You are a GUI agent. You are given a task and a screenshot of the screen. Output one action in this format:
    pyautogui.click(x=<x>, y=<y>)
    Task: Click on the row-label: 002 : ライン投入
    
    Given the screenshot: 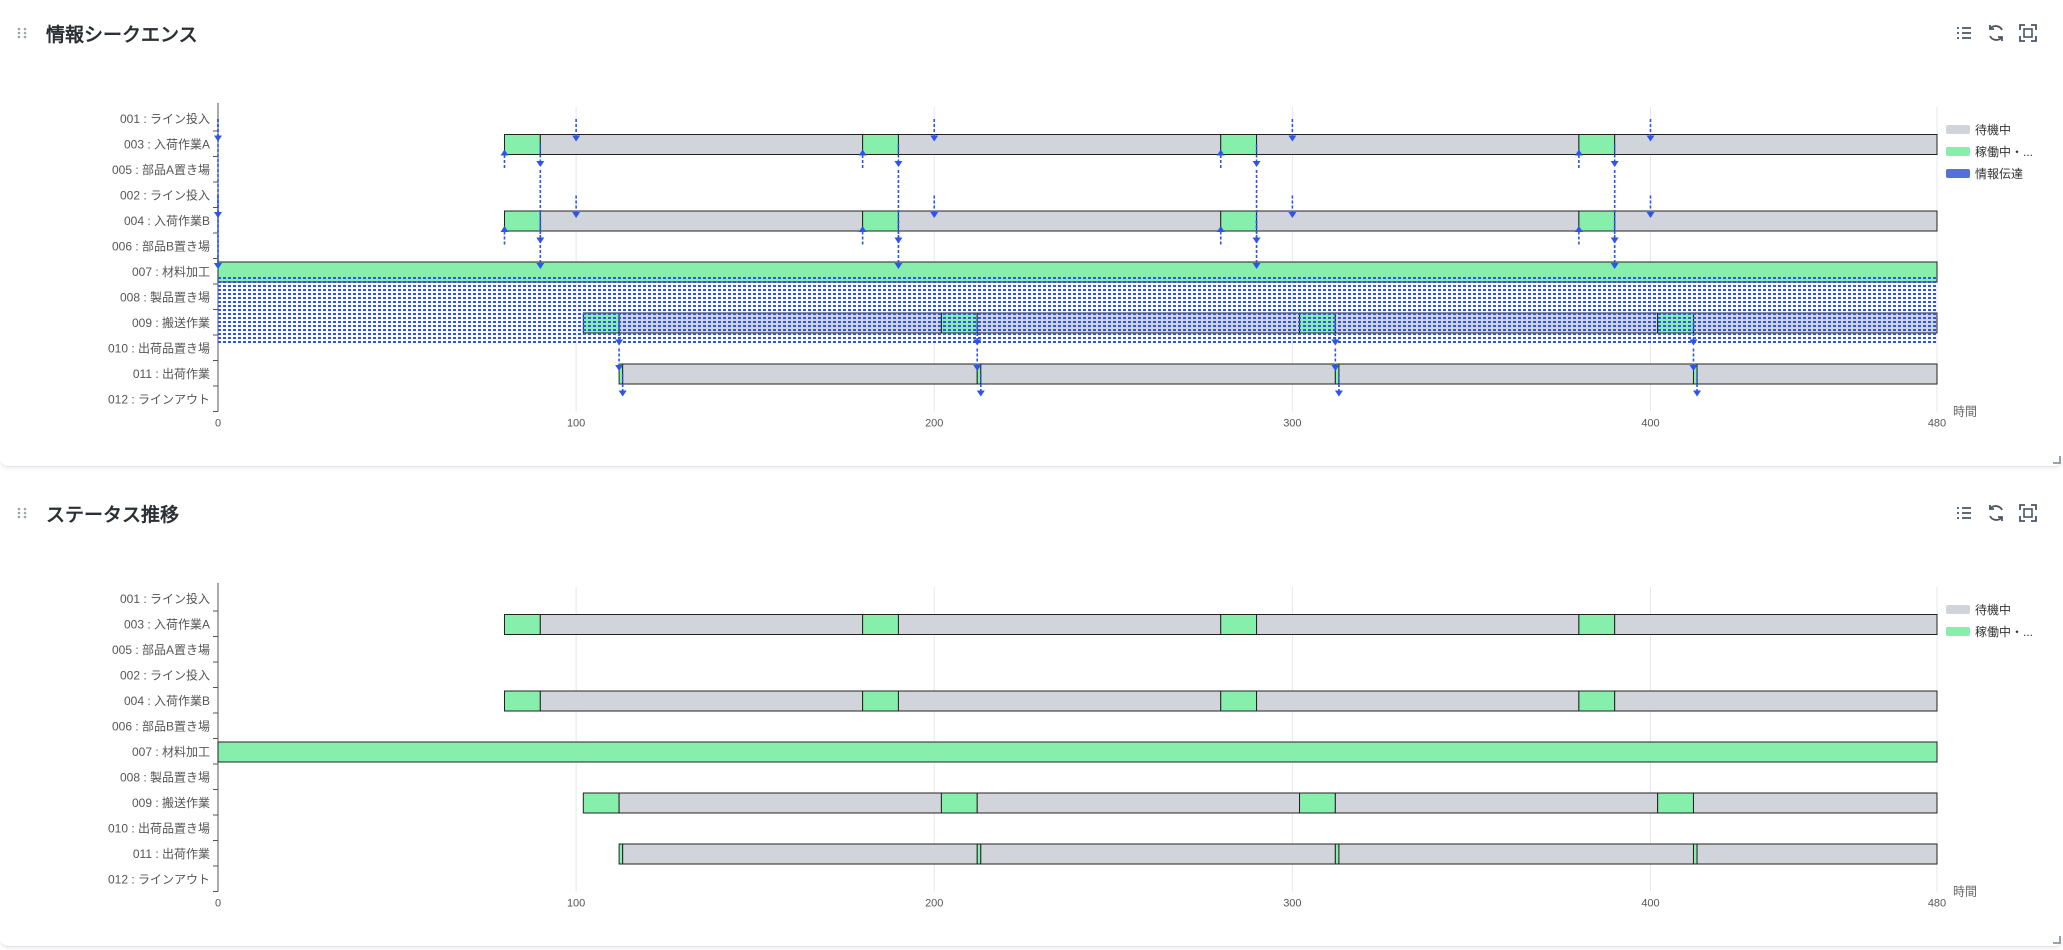 What is the action you would take?
    pyautogui.click(x=165, y=675)
    